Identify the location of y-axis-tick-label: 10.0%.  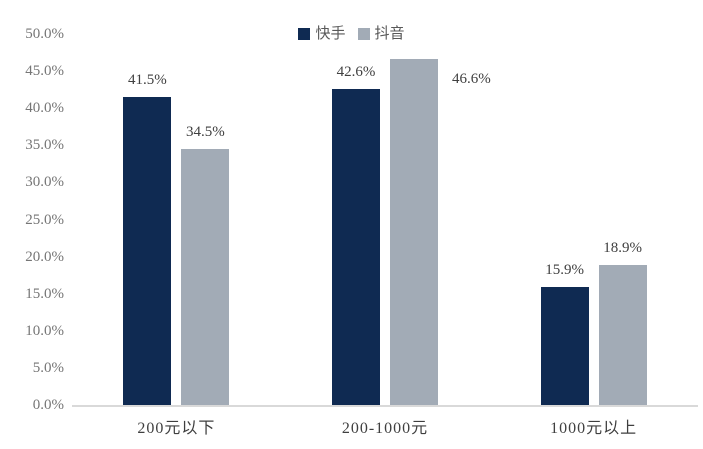
(44, 330).